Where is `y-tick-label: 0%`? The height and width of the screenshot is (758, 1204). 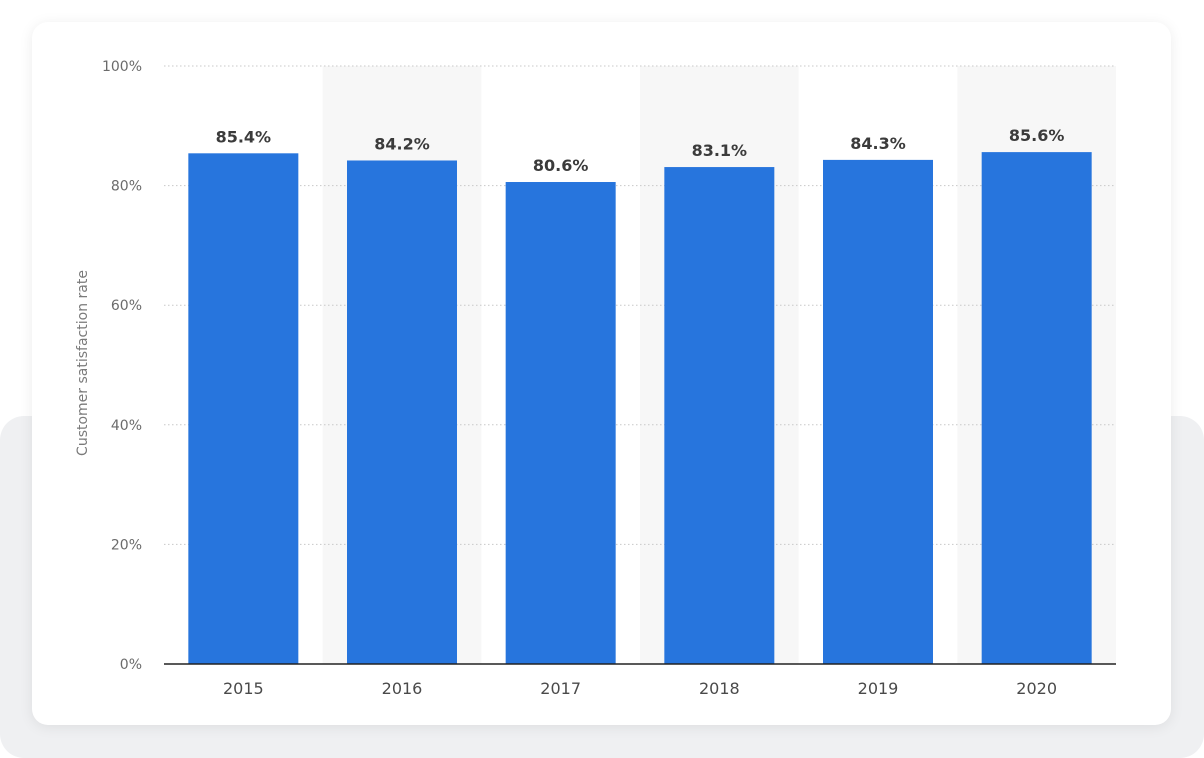
y-tick-label: 0% is located at coordinates (131, 665).